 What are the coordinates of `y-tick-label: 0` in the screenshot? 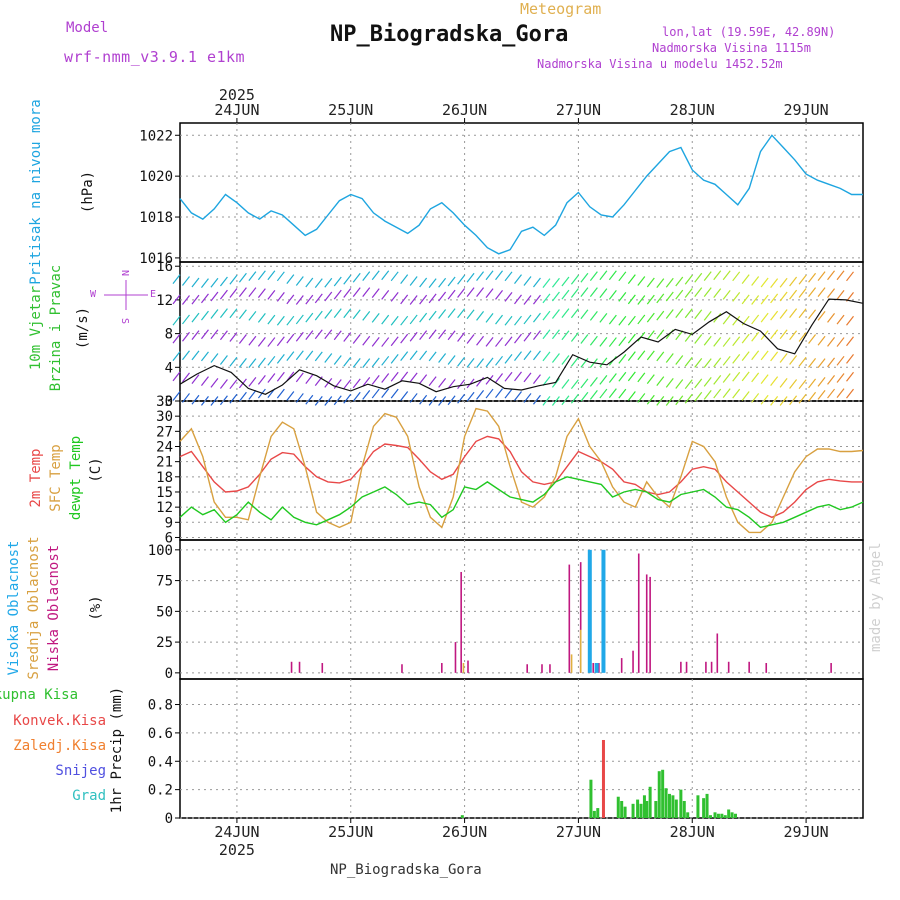 It's located at (169, 674).